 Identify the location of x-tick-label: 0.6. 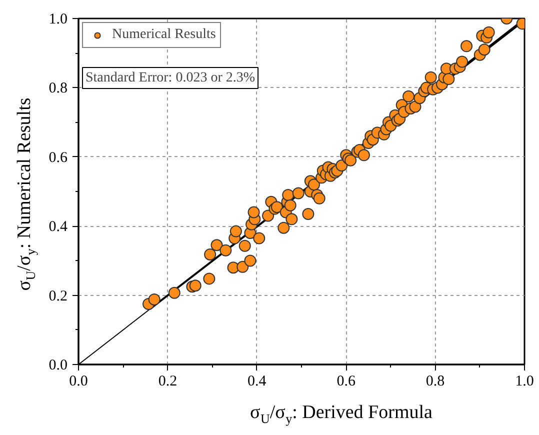
(346, 382).